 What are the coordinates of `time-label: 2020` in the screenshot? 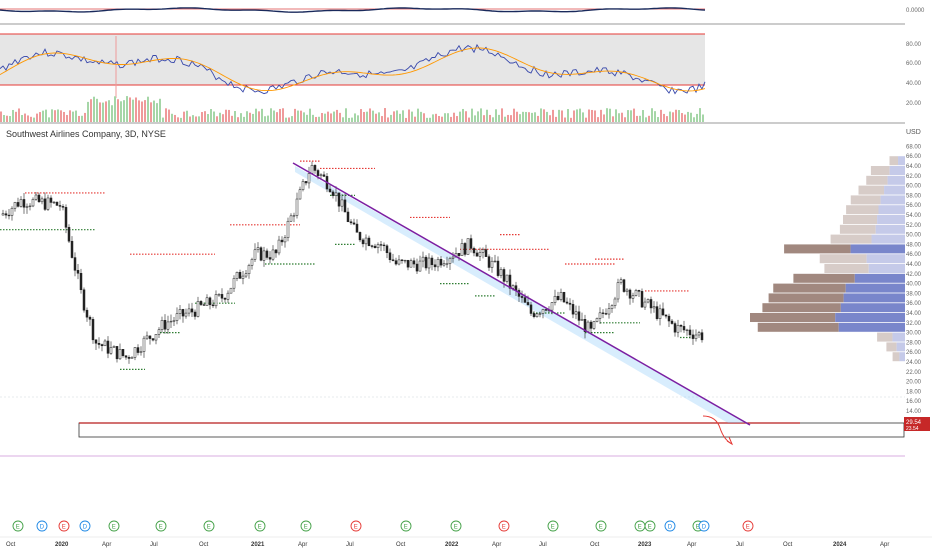 It's located at (62, 545).